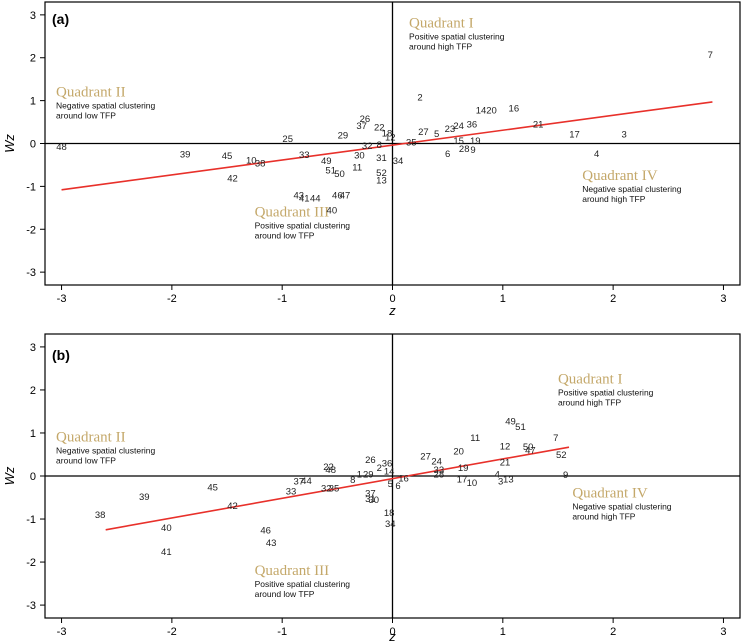  I want to click on pa-y-tick-label: -2, so click(31, 230).